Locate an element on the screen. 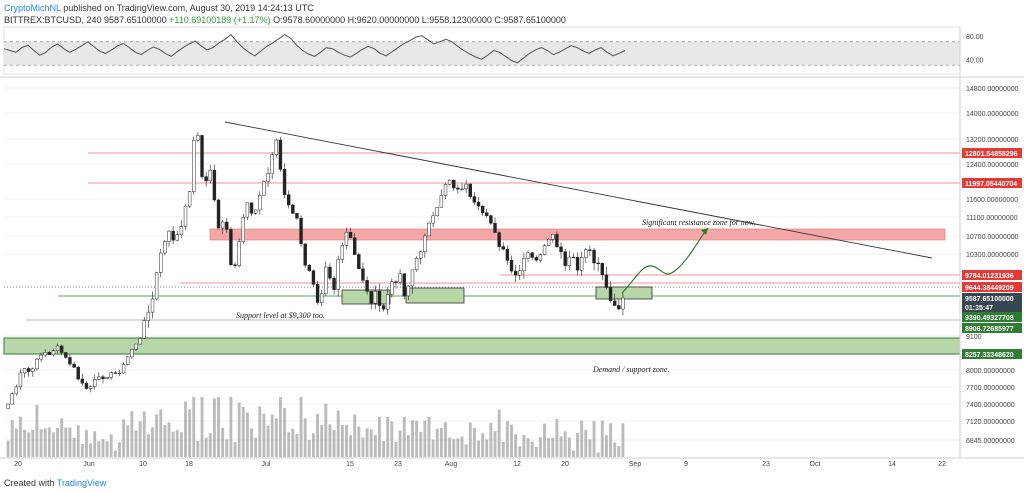 The height and width of the screenshot is (493, 1024). price-label-bg is located at coordinates (992, 317).